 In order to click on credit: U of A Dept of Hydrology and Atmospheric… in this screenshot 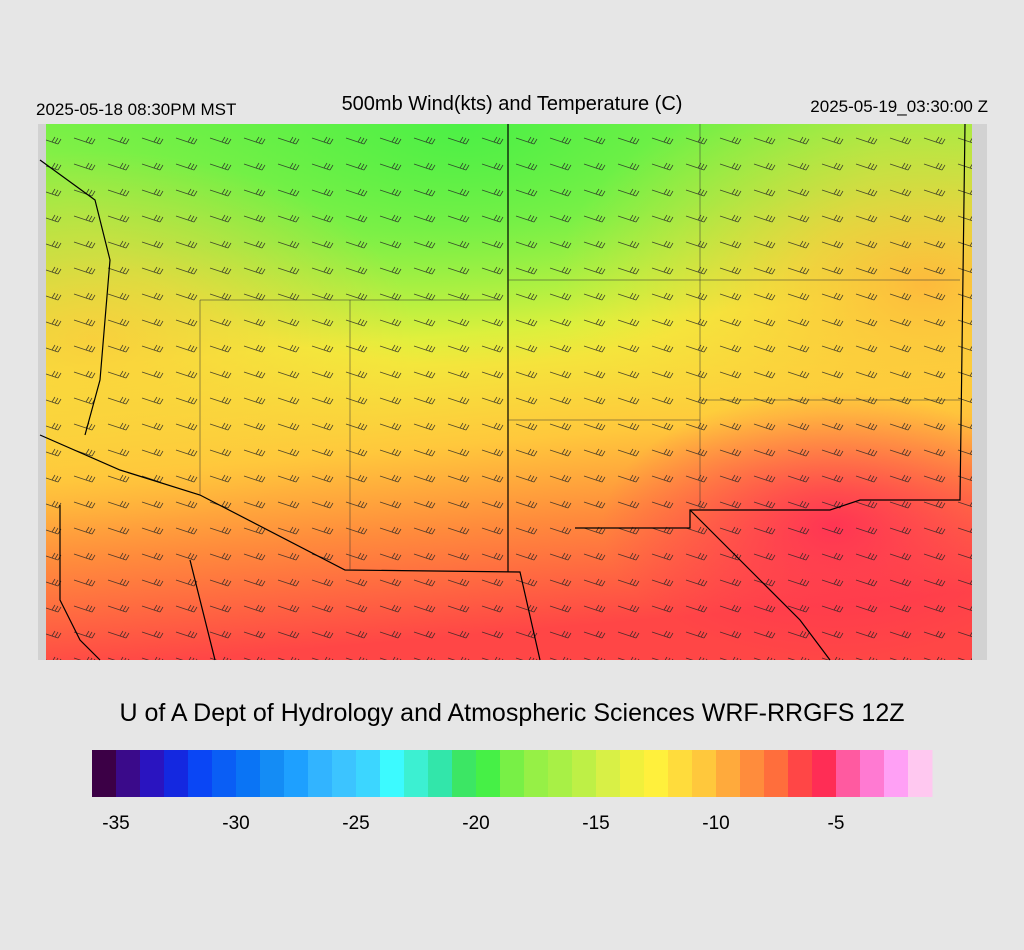, I will do `click(511, 713)`.